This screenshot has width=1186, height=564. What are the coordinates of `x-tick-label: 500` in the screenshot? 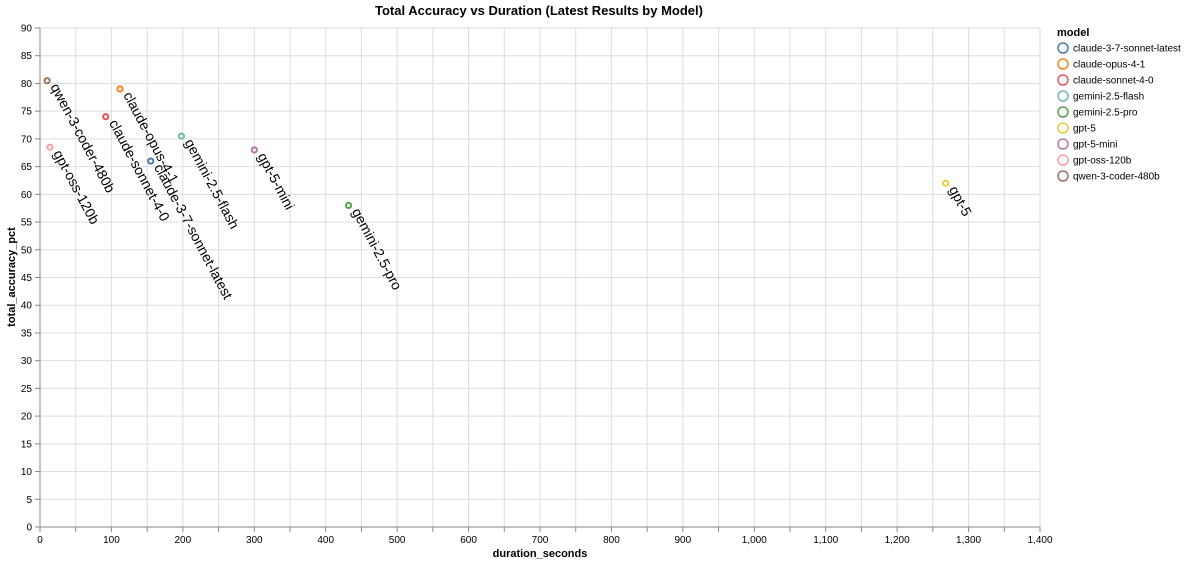 It's located at (397, 540).